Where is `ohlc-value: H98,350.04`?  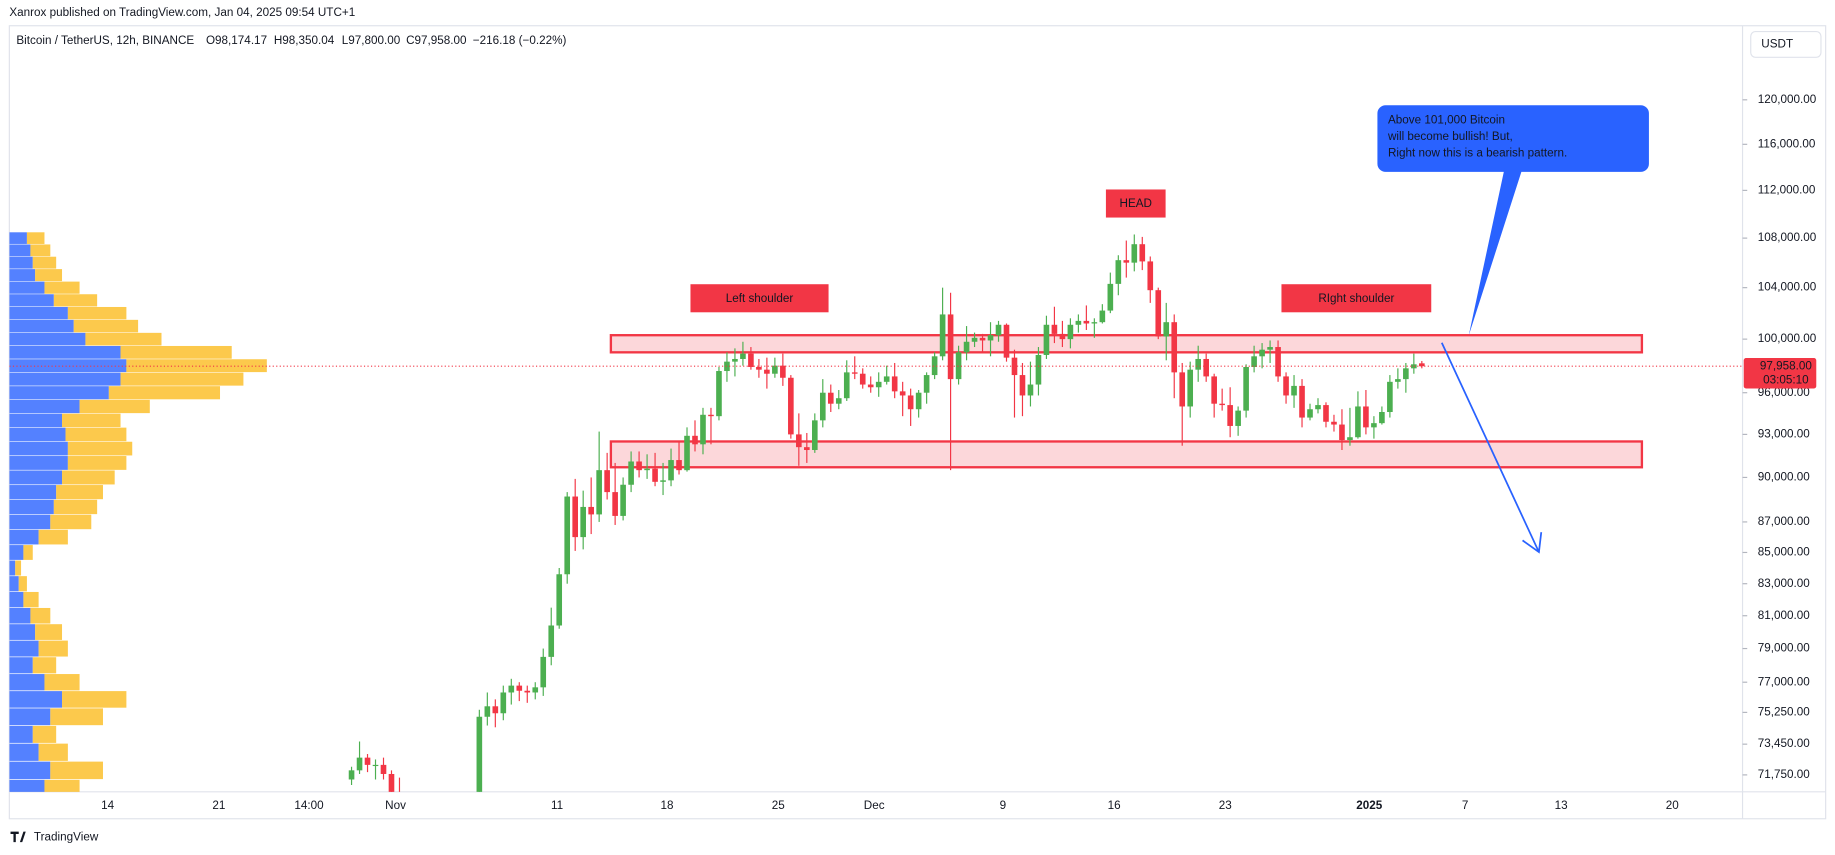
ohlc-value: H98,350.04 is located at coordinates (304, 40).